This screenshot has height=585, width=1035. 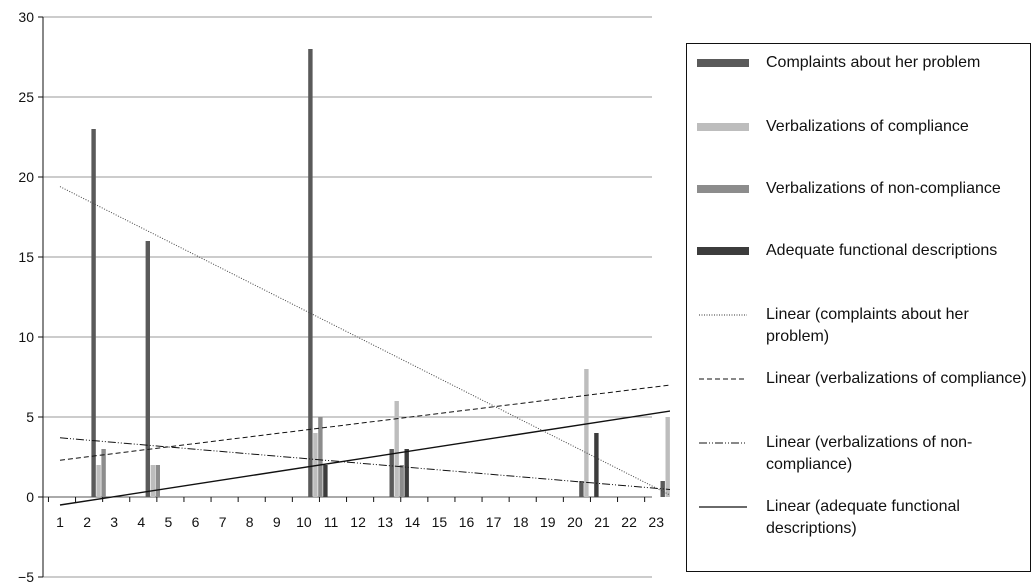 What do you see at coordinates (467, 522) in the screenshot?
I see `x-tick-label-16: 16` at bounding box center [467, 522].